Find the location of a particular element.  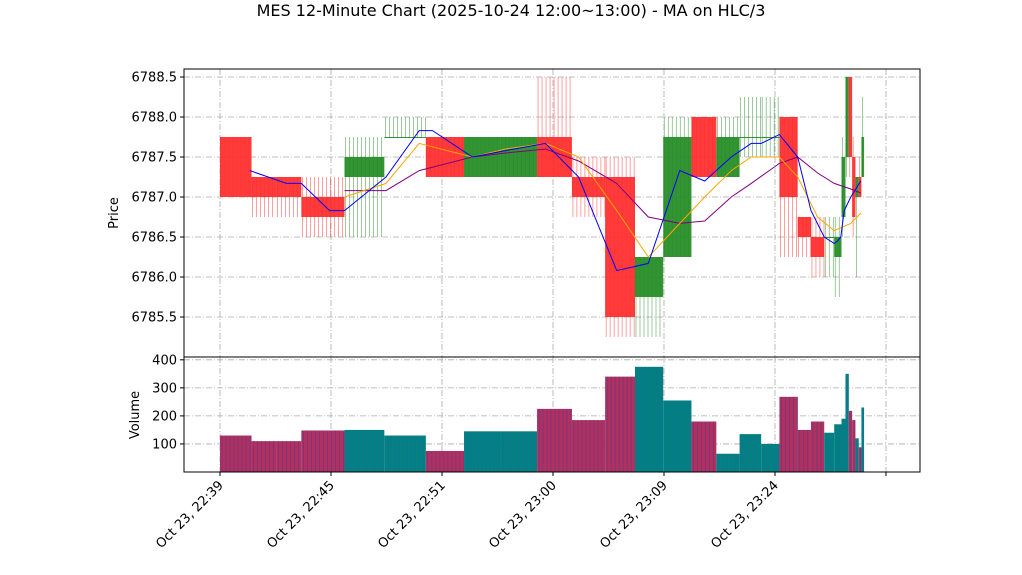

volume-ytick-label: 300 is located at coordinates (164, 388).